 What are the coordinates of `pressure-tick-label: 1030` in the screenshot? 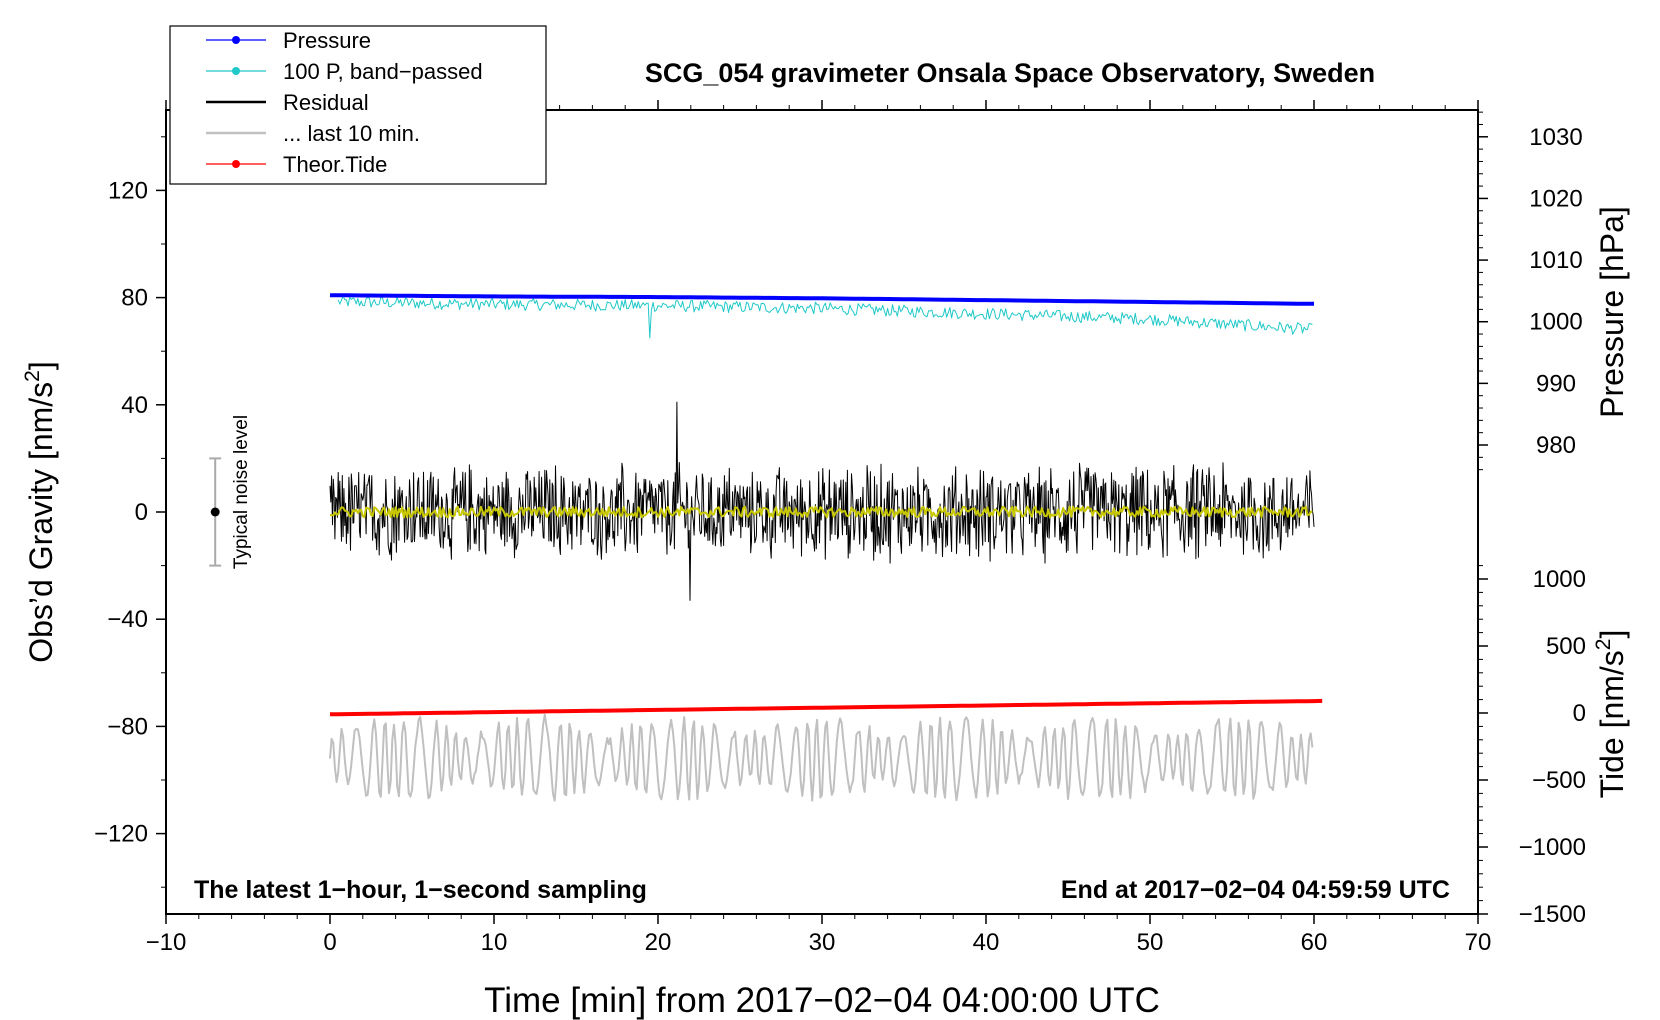 It's located at (1555, 137).